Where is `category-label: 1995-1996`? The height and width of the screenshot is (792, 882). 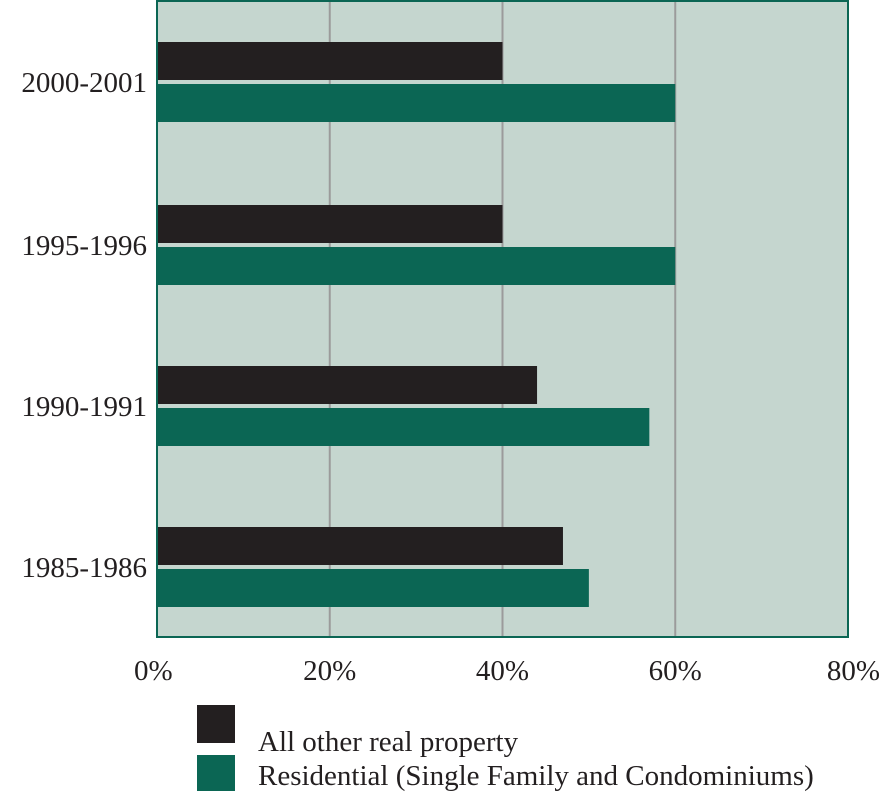
category-label: 1995-1996 is located at coordinates (84, 246).